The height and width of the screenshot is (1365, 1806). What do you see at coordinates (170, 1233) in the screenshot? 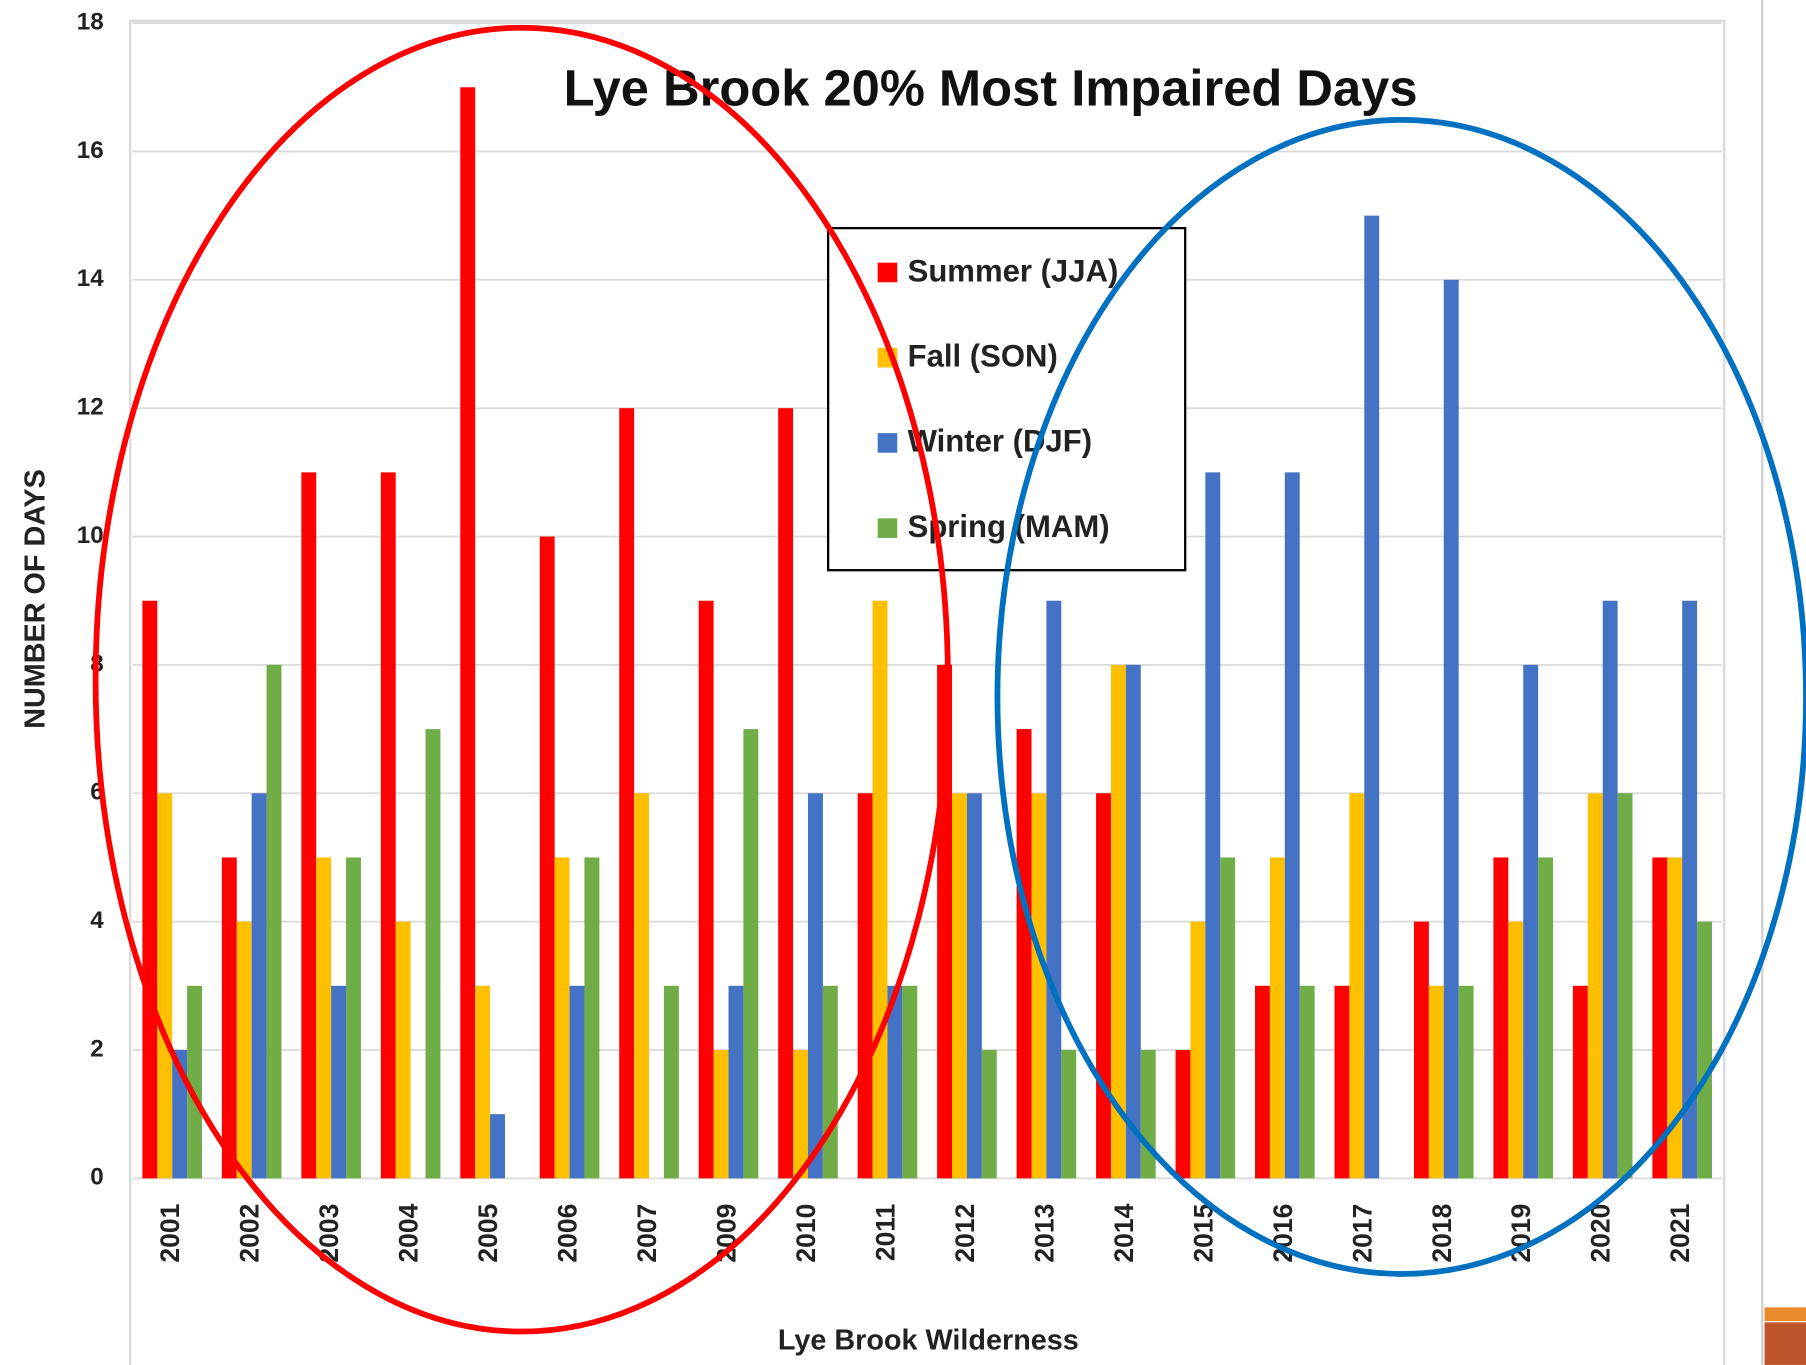
I see `x-tick-label: 2001` at bounding box center [170, 1233].